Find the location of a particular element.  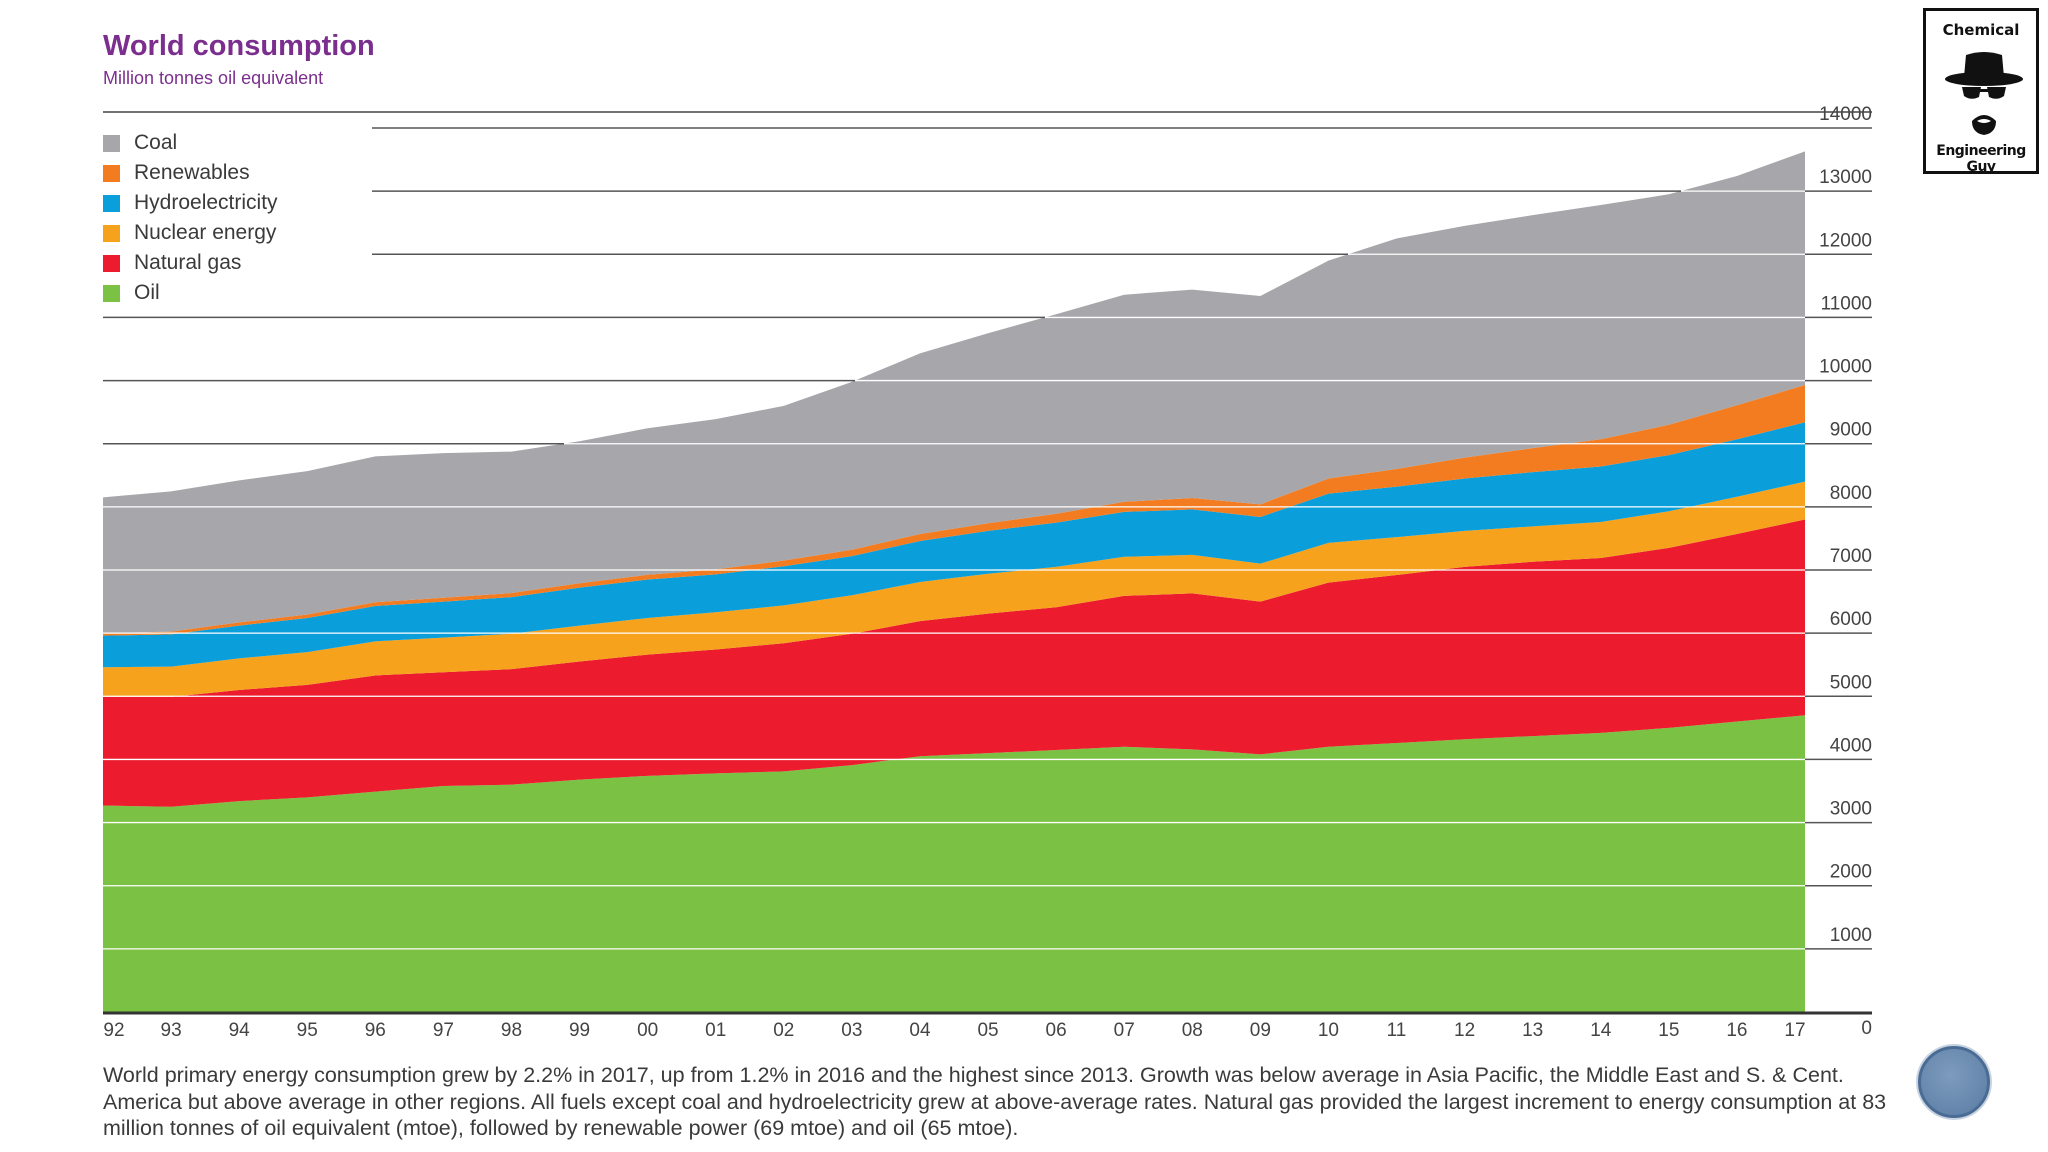

x-tick-label: 00 is located at coordinates (647, 1030).